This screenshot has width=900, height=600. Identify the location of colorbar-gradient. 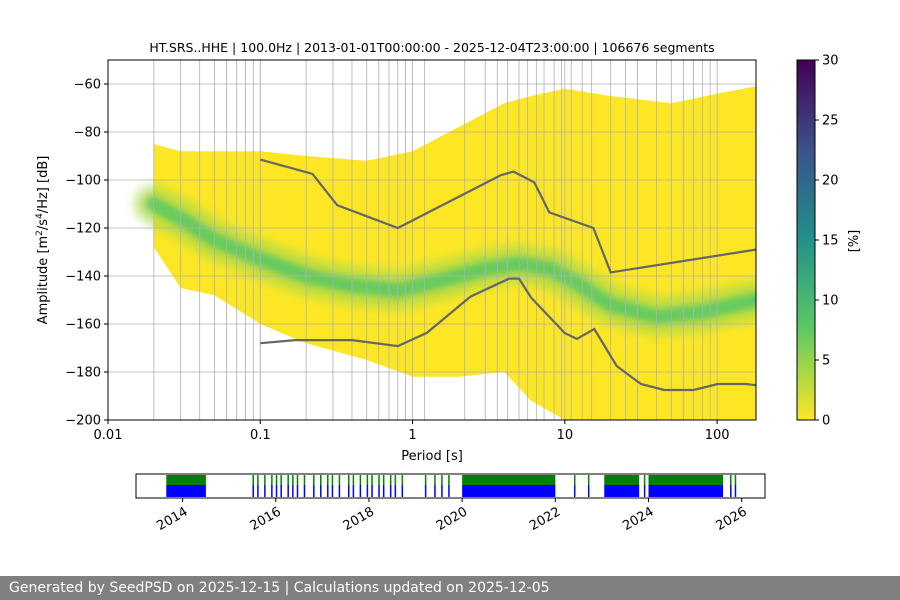
(806, 240).